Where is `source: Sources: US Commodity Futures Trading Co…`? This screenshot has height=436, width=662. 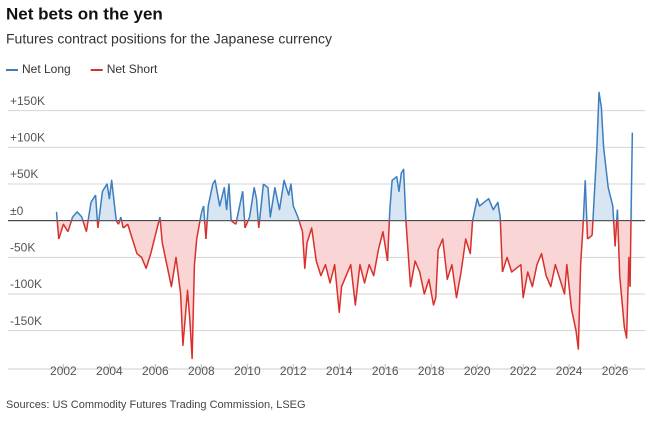
source: Sources: US Commodity Futures Trading Co… is located at coordinates (156, 405).